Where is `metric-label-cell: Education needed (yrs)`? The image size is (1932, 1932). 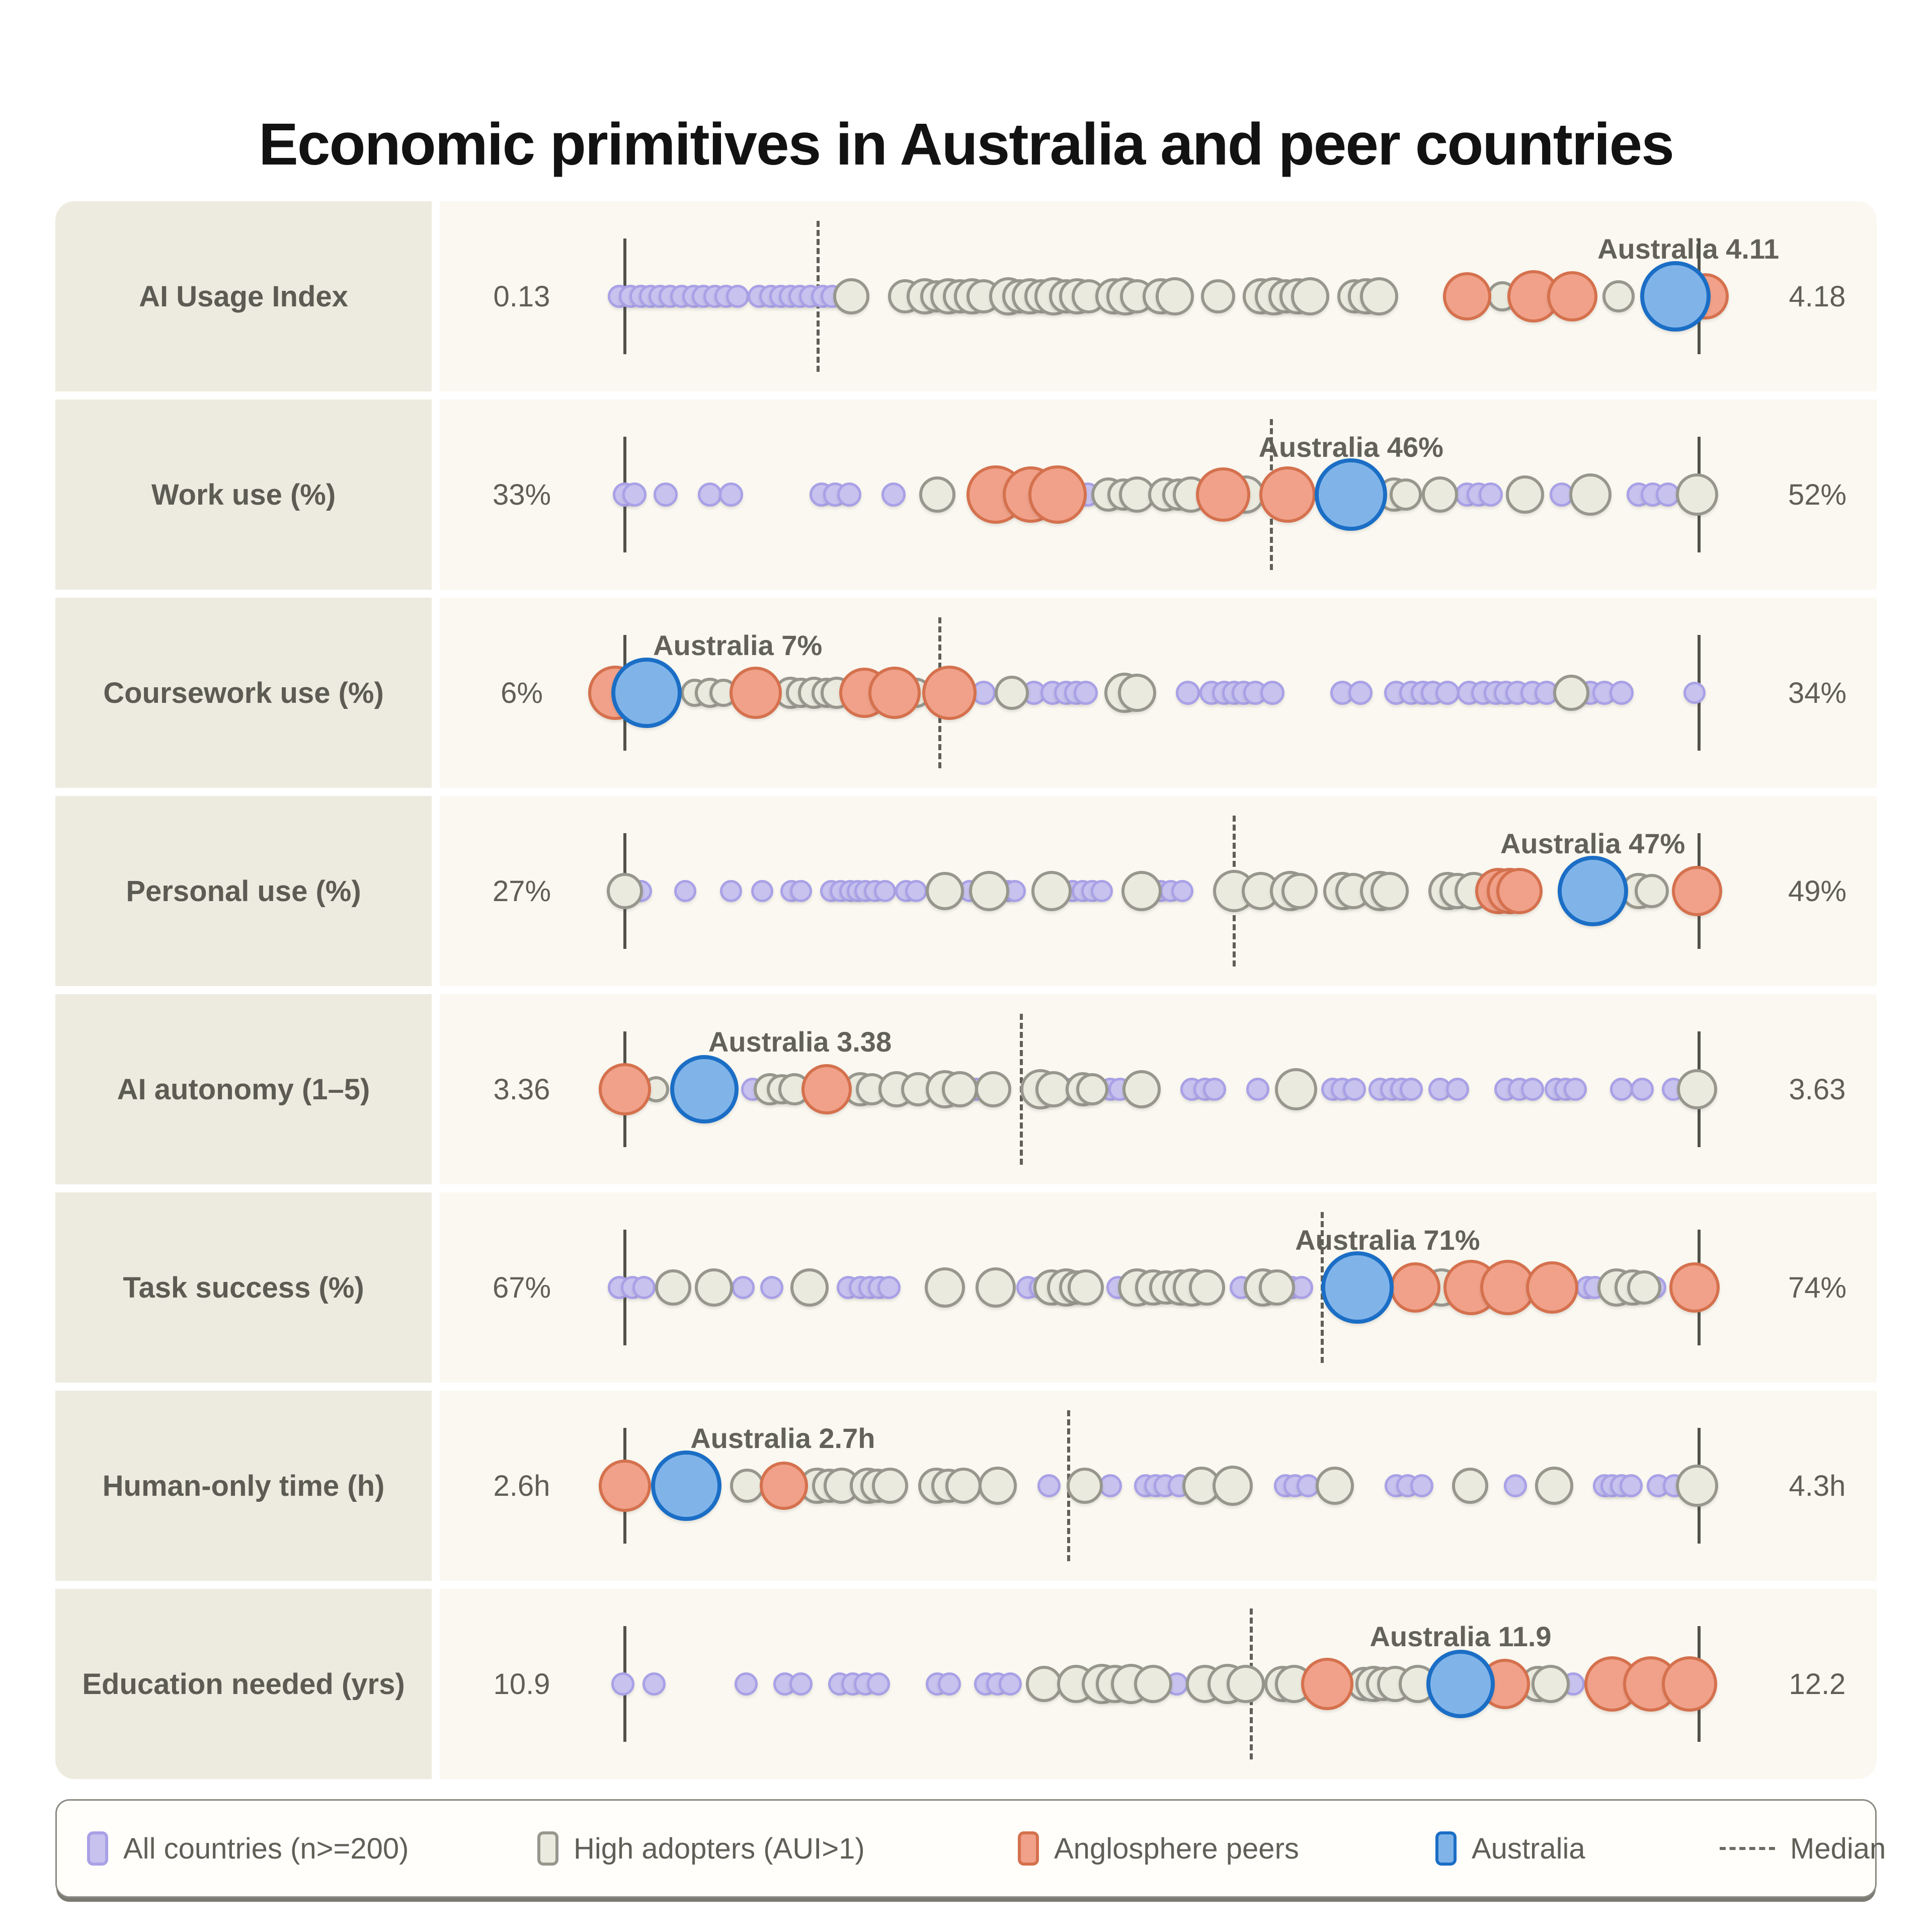 metric-label-cell: Education needed (yrs) is located at coordinates (244, 1684).